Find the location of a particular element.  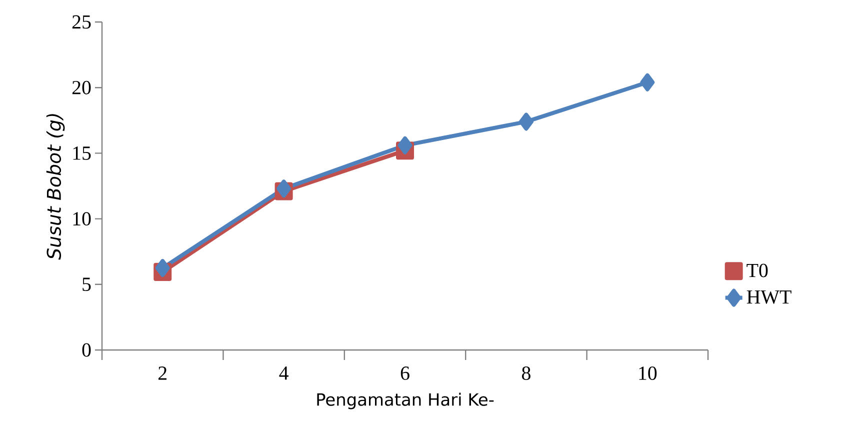

x-tick-label: 4 is located at coordinates (283, 373).